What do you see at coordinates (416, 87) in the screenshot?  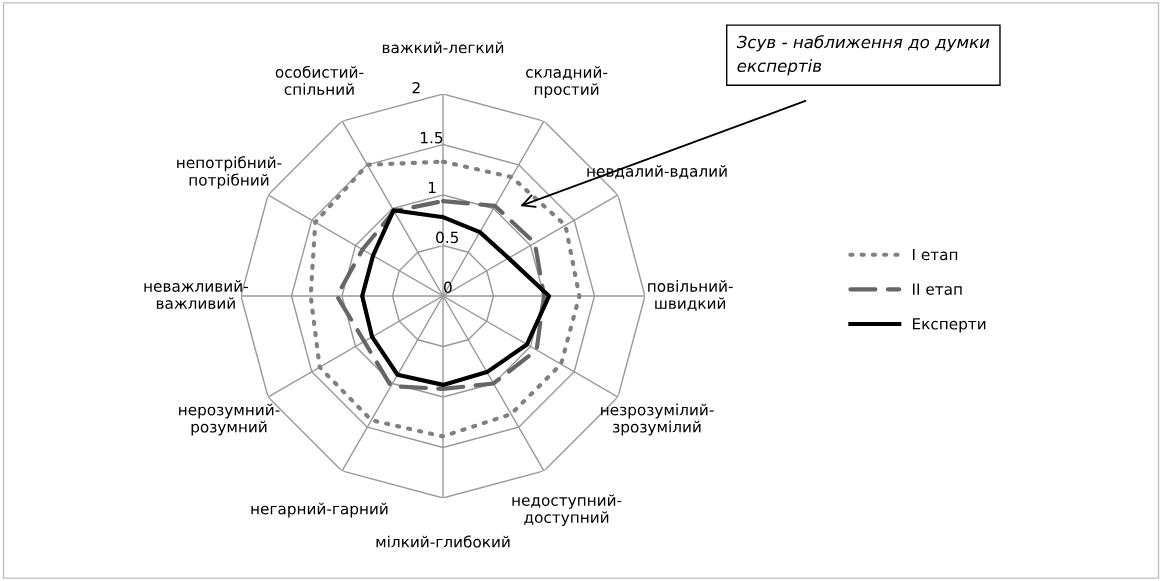 I see `y-tick-label: 2` at bounding box center [416, 87].